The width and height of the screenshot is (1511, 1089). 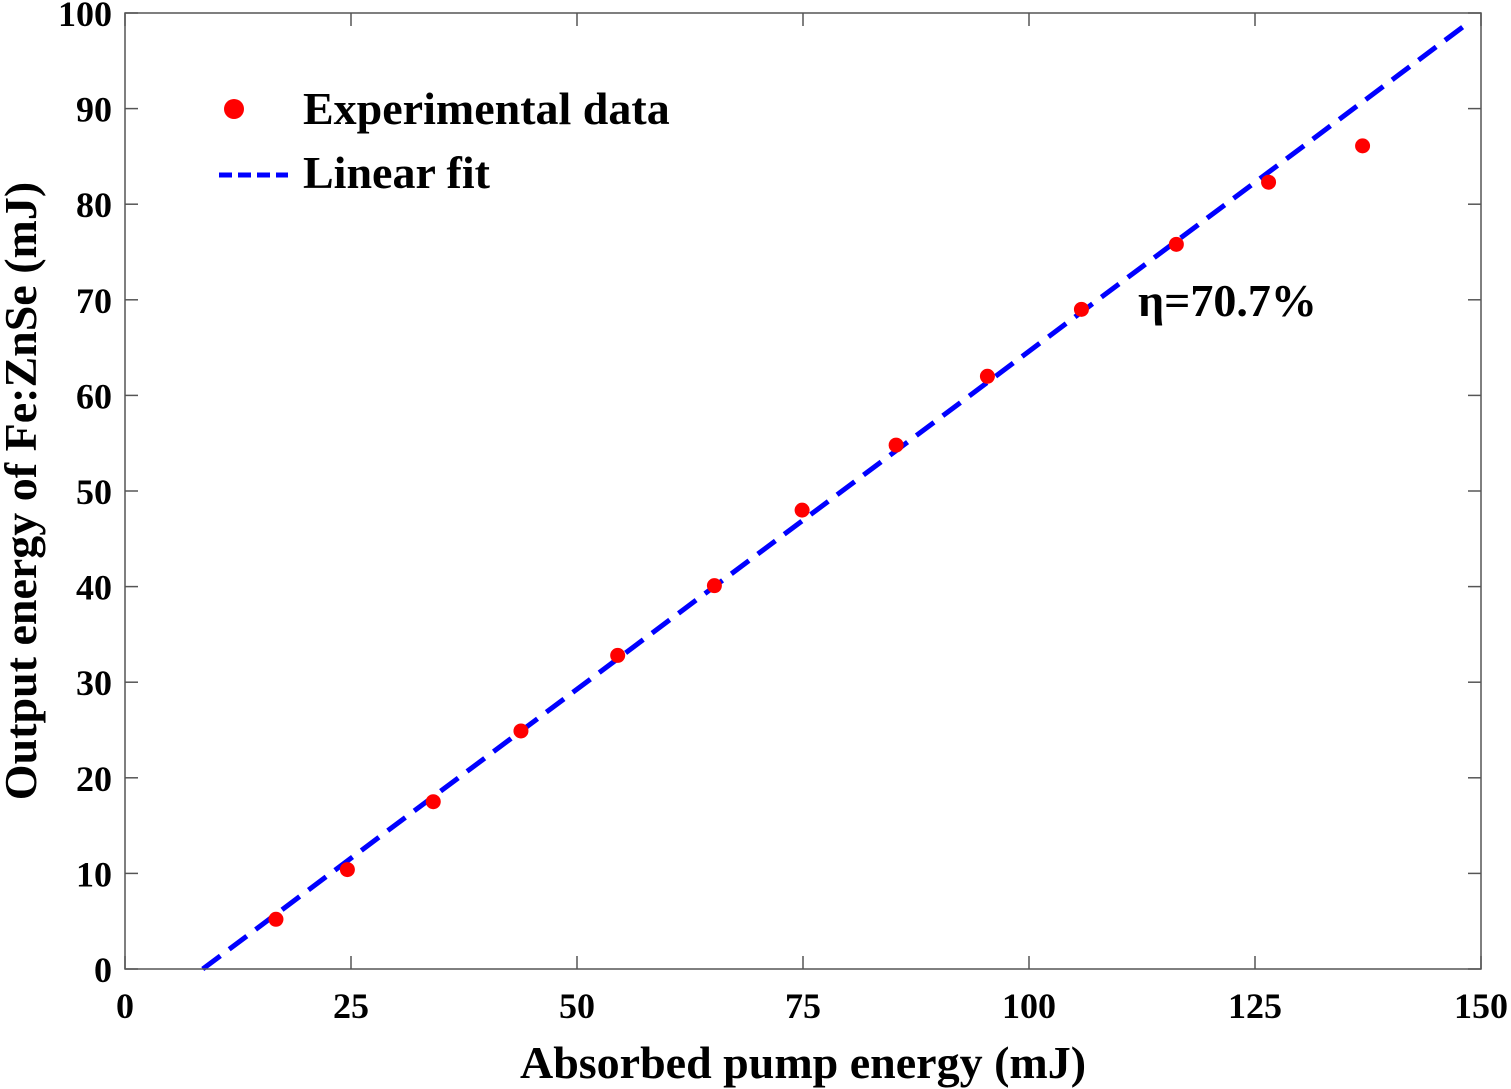 I want to click on y-axis-label: Output energy of Fe:ZnSe (mJ), so click(x=23, y=491).